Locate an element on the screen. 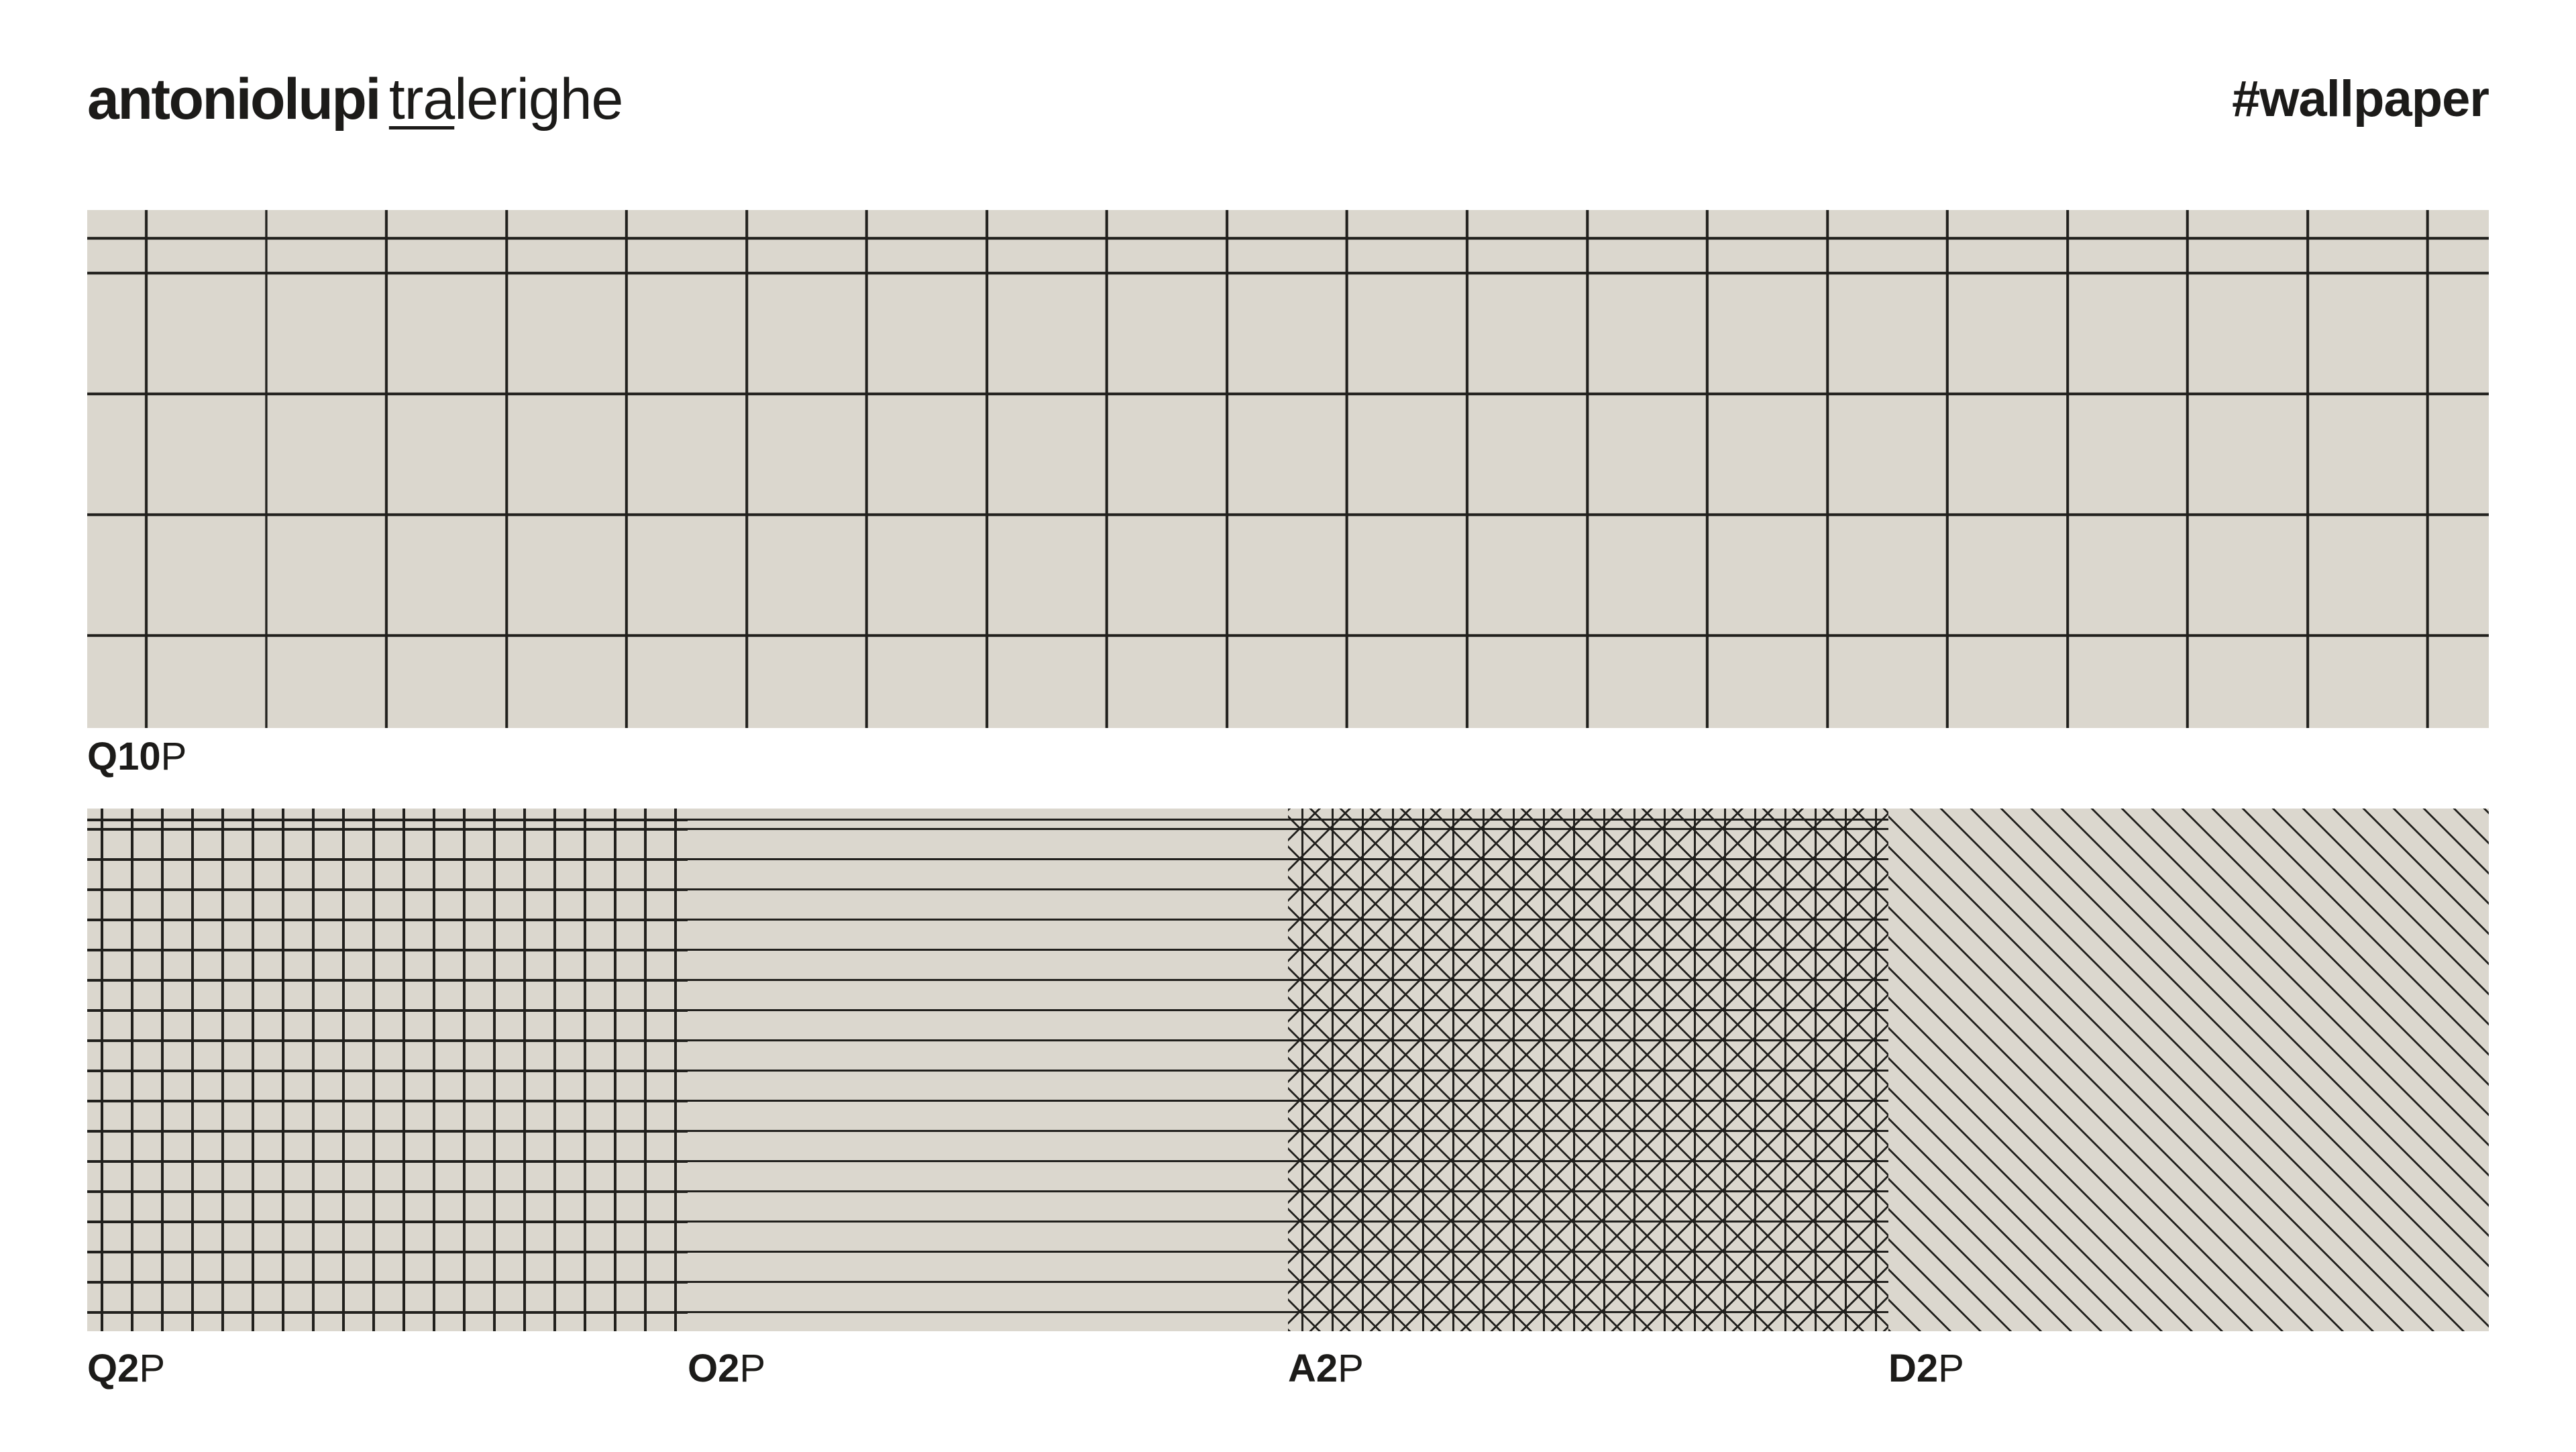 The image size is (2576, 1452). collection-rest-part: lerighe is located at coordinates (538, 100).